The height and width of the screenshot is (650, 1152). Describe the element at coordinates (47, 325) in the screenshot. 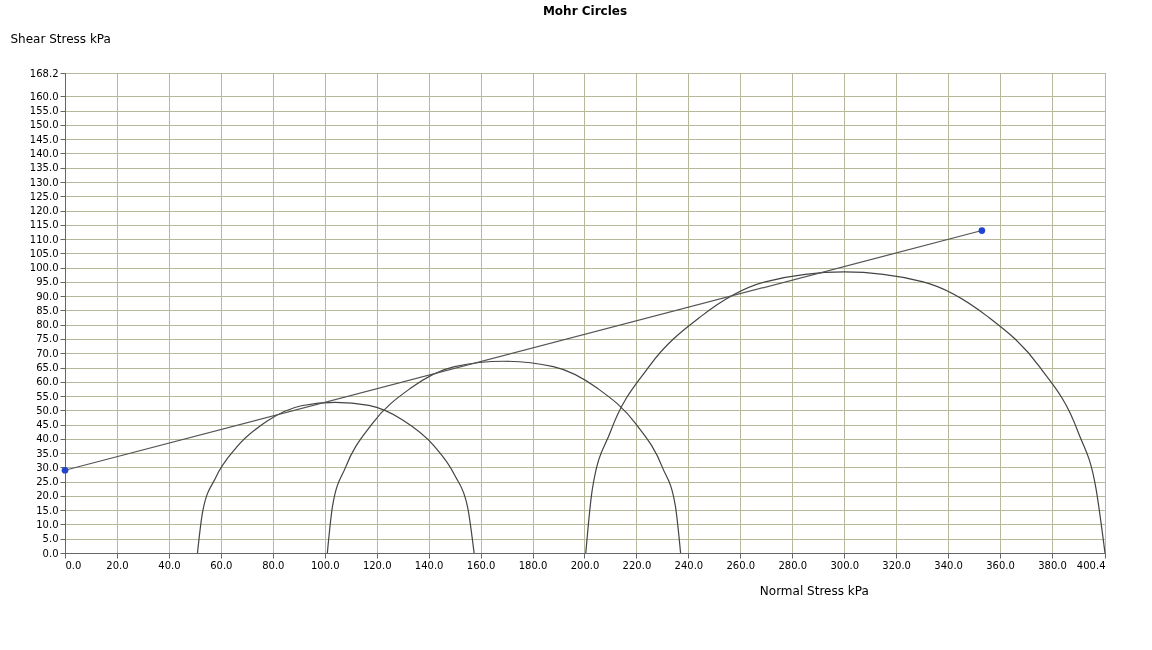

I see `y-tick-label: 80.0` at that location.